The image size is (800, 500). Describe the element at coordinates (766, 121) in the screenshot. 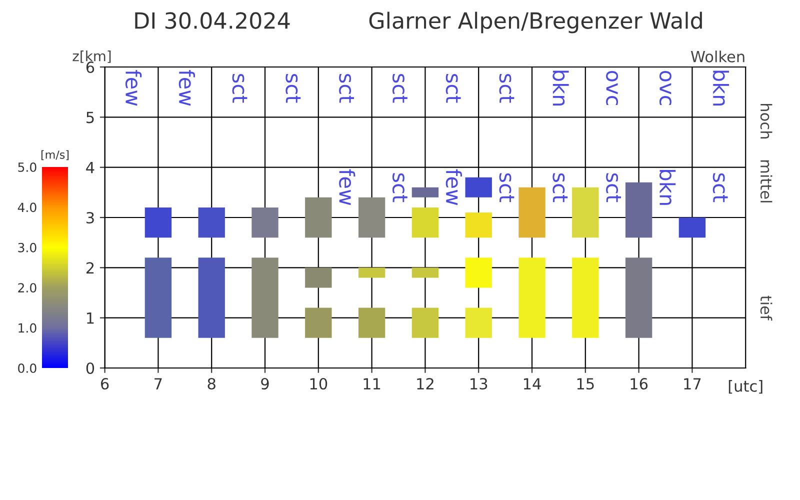

I see `text: hoch` at that location.